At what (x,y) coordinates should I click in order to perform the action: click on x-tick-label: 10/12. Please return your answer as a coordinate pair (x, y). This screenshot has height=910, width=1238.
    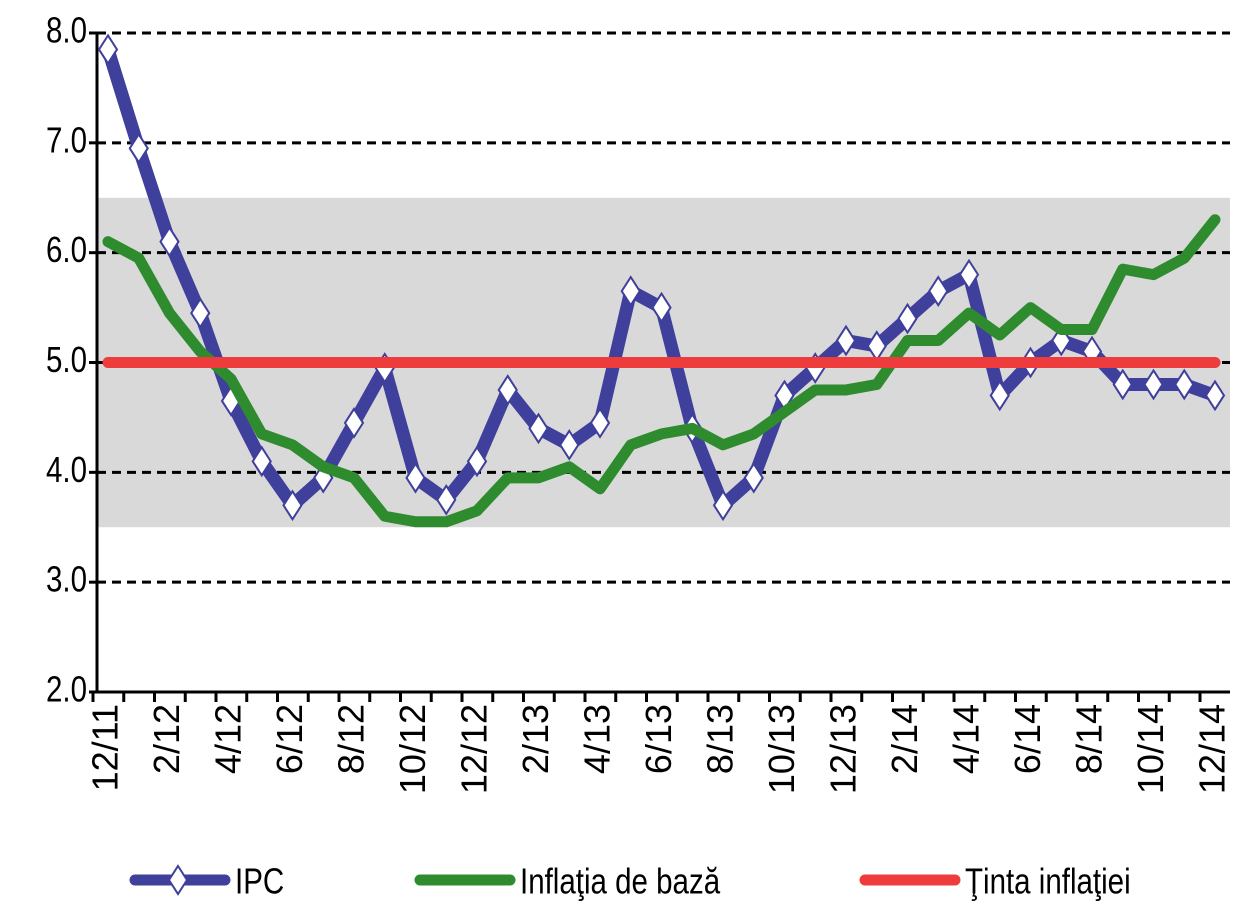
    Looking at the image, I should click on (412, 749).